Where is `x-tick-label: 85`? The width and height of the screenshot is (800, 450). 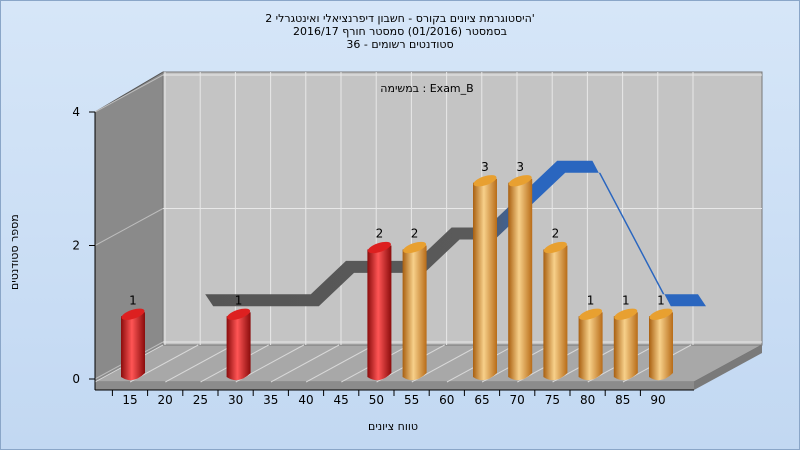
x-tick-label: 85 is located at coordinates (622, 400).